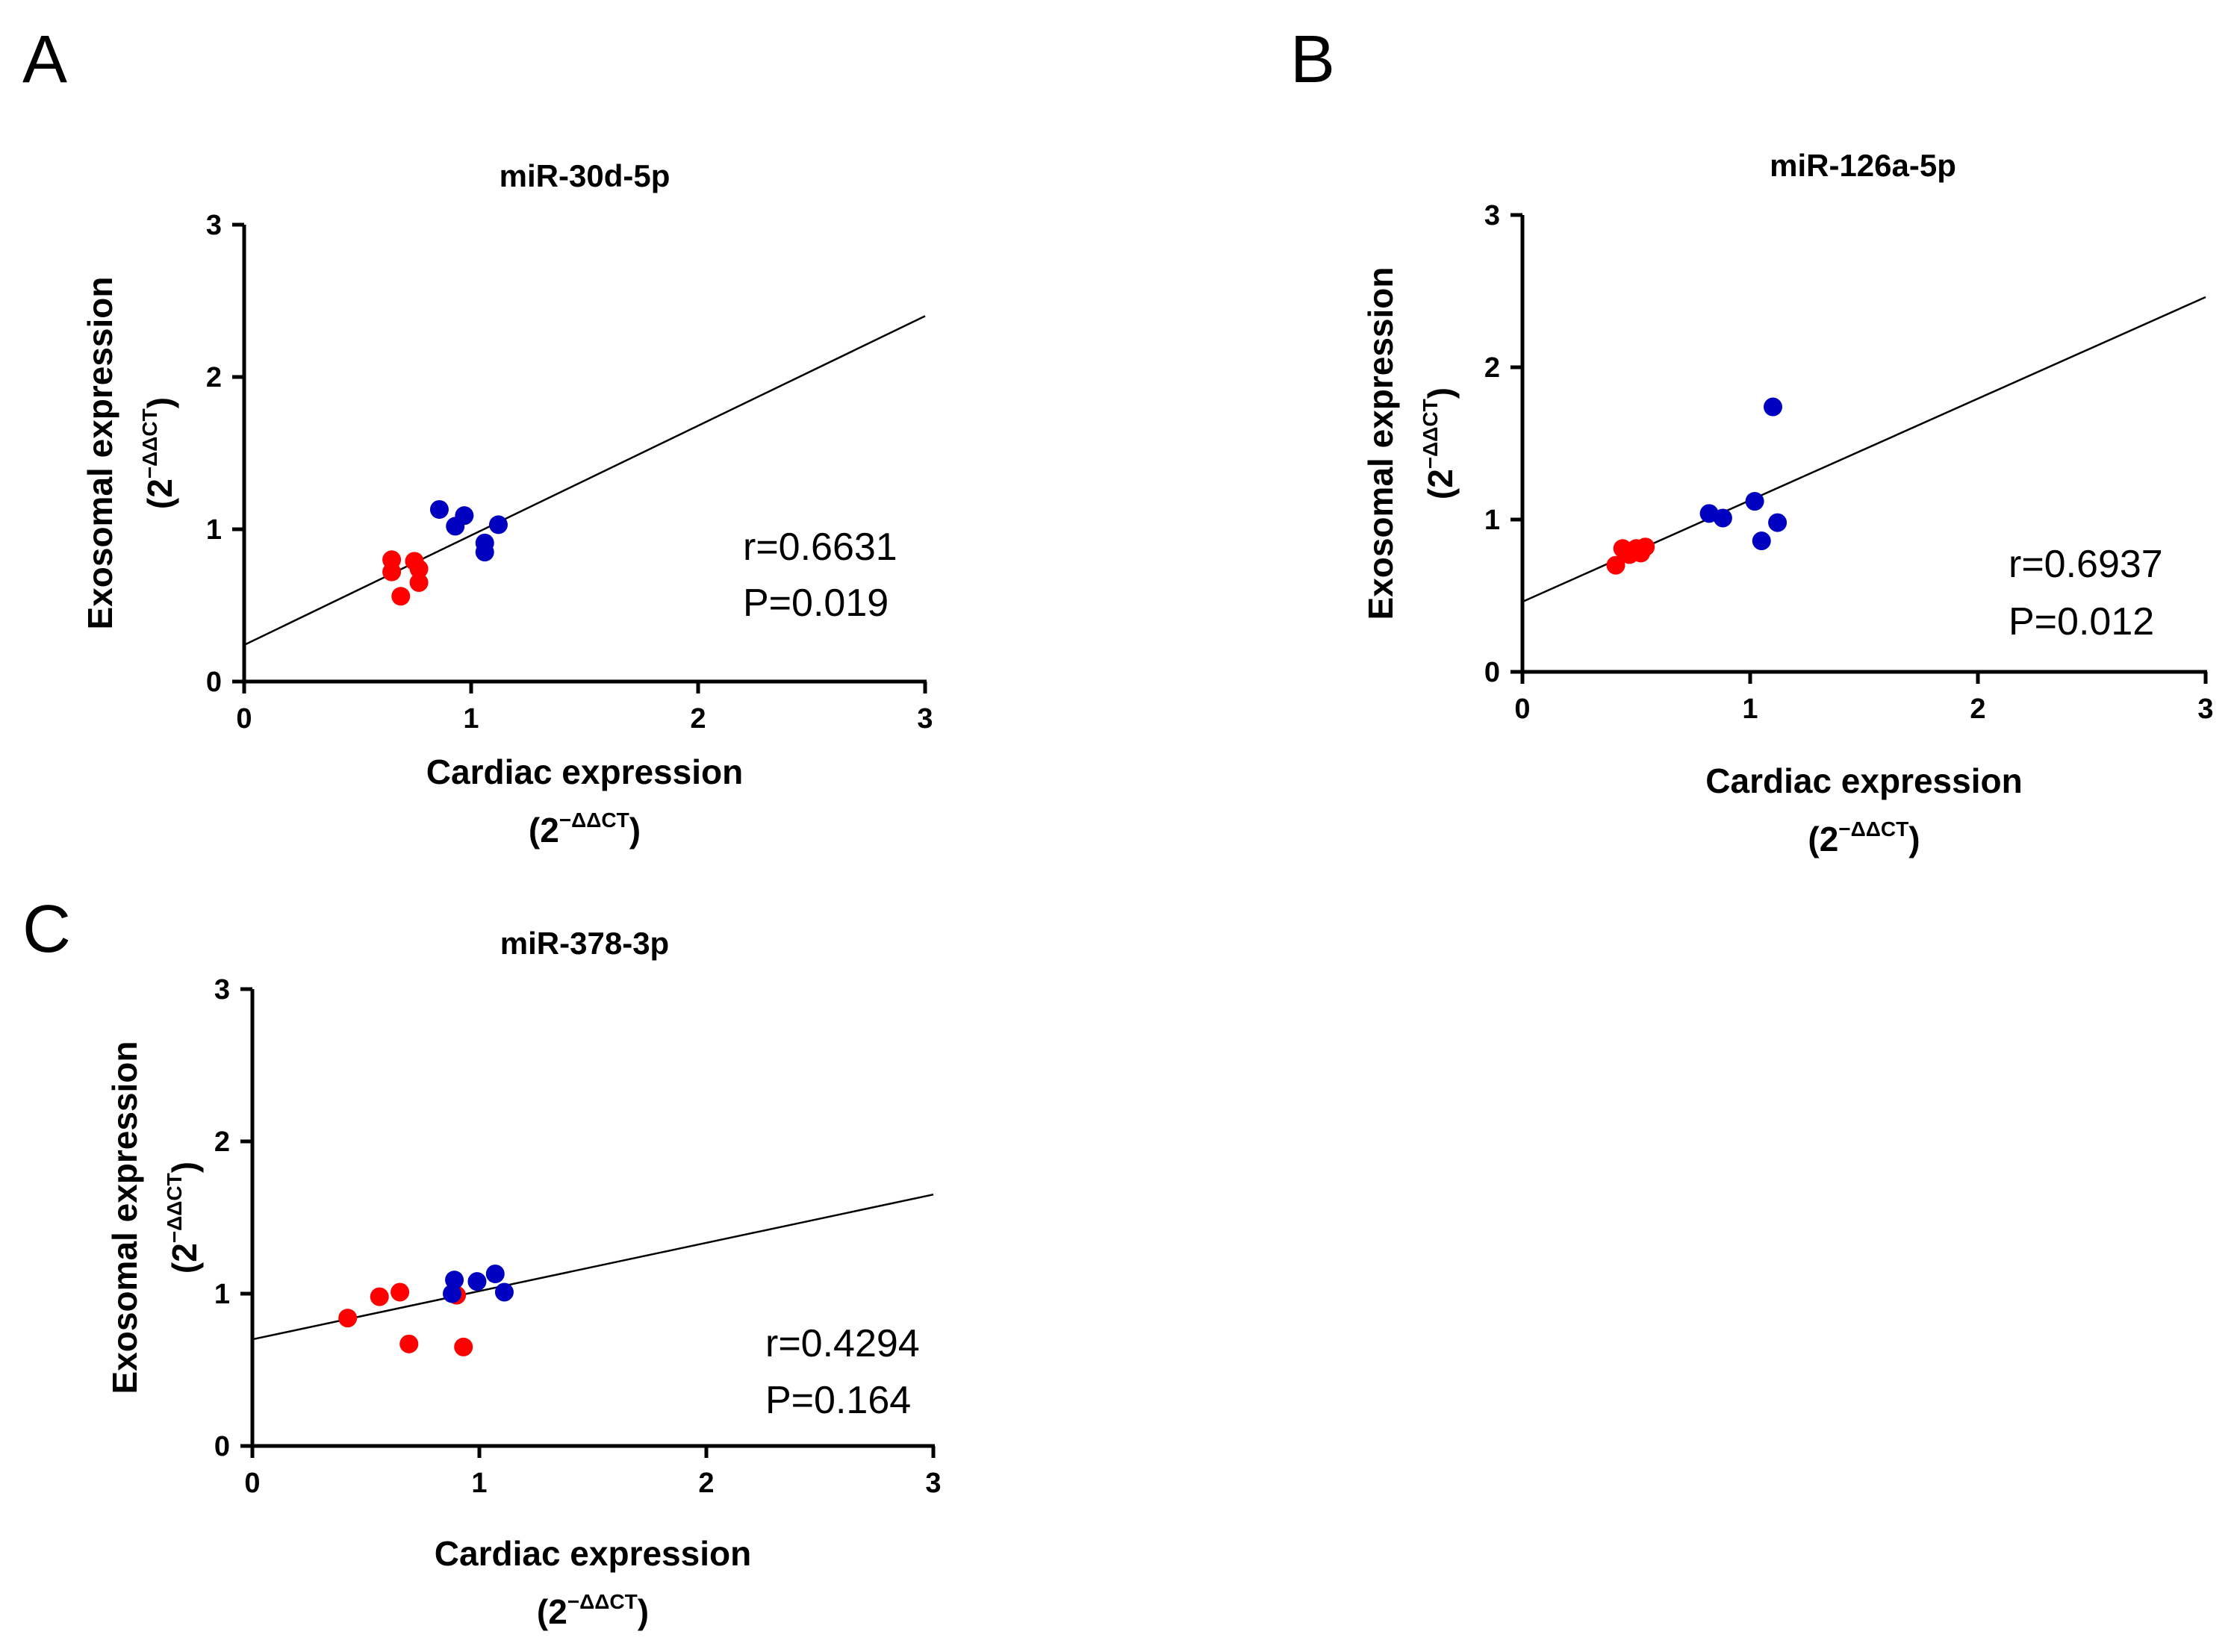 This screenshot has height=1652, width=2234. What do you see at coordinates (47, 929) in the screenshot?
I see `panel-letter: C` at bounding box center [47, 929].